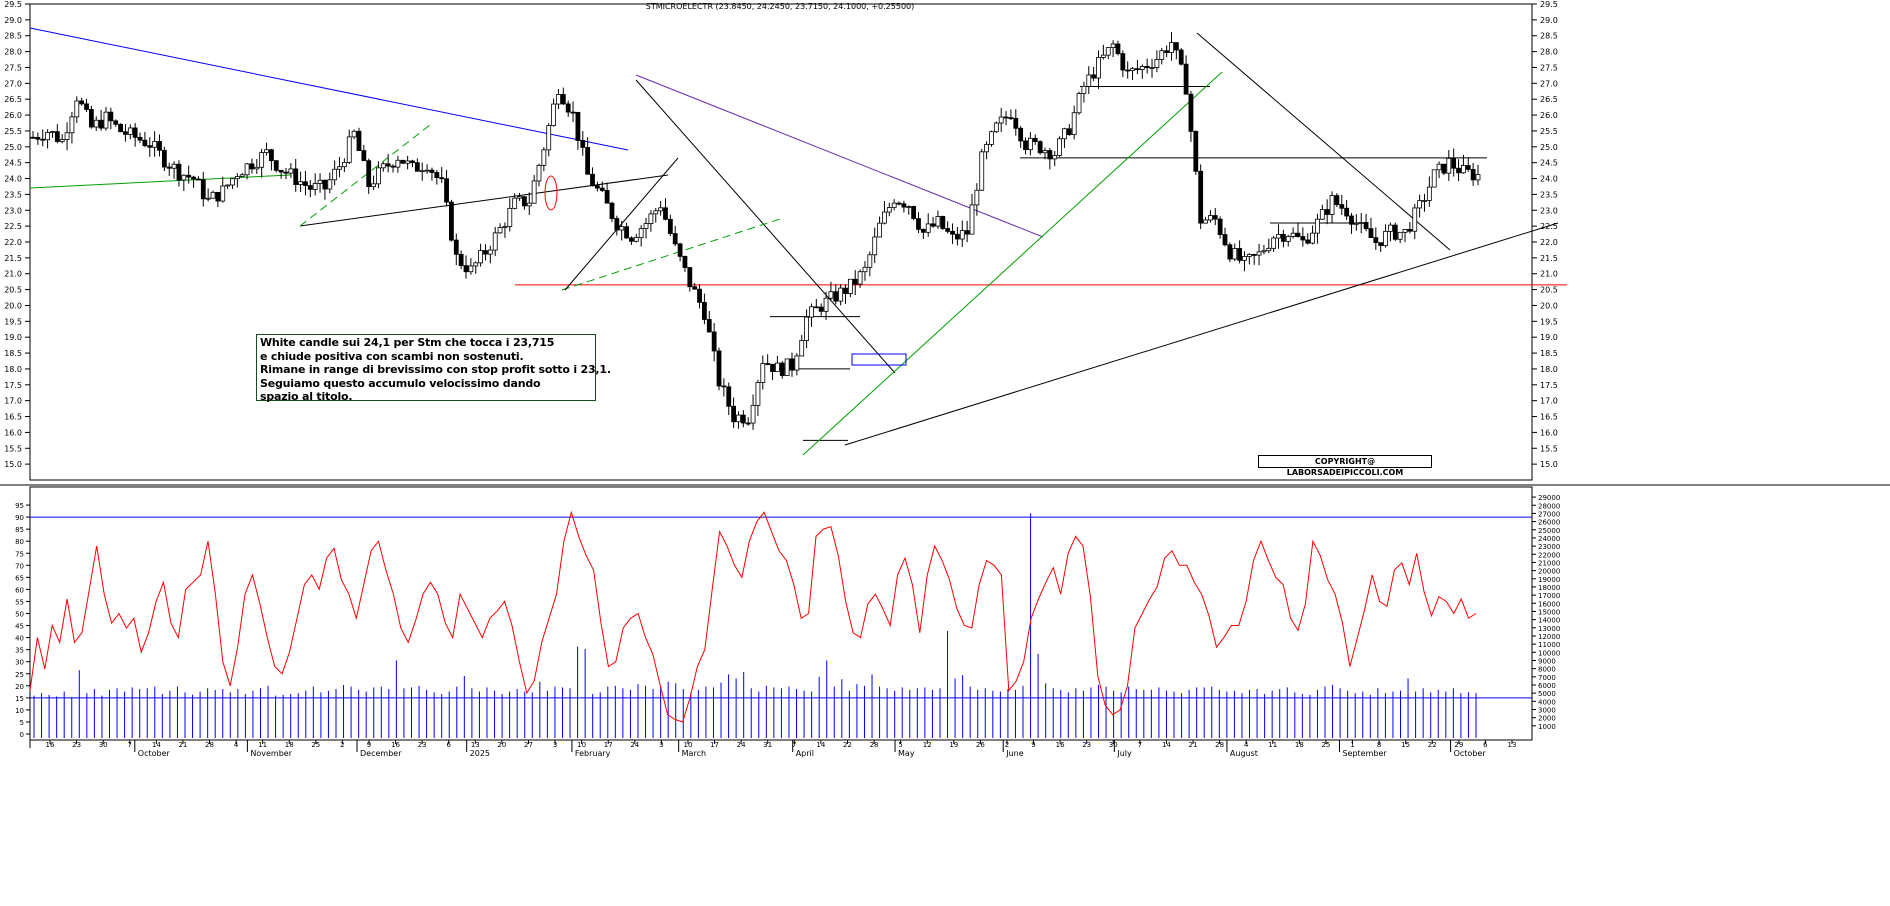 The width and height of the screenshot is (1890, 906). I want to click on x-tick-label: 29, so click(1458, 745).